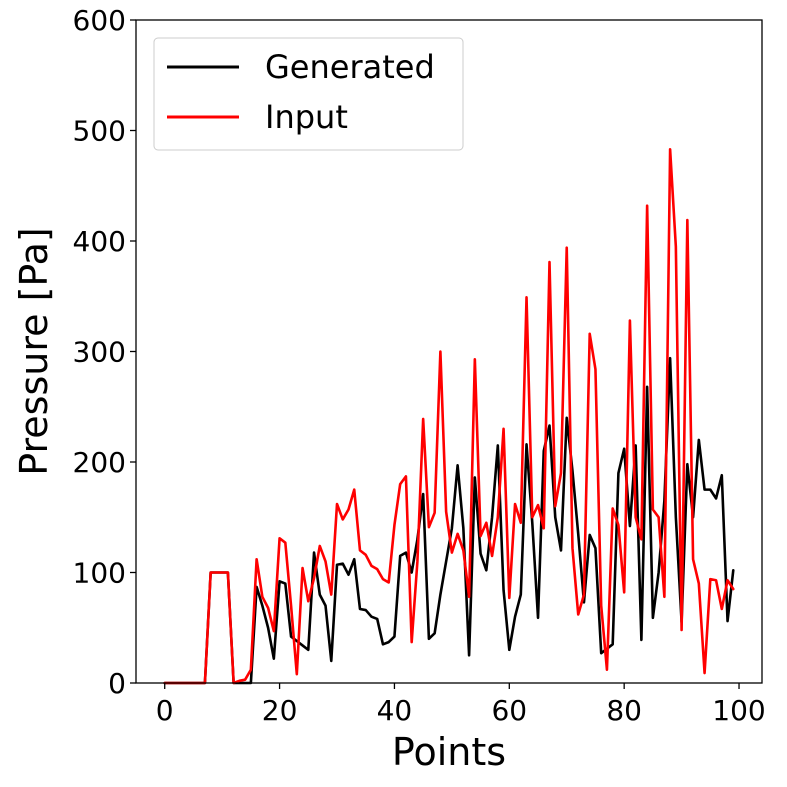 The width and height of the screenshot is (787, 787). I want to click on y-tick-label: 500, so click(99, 131).